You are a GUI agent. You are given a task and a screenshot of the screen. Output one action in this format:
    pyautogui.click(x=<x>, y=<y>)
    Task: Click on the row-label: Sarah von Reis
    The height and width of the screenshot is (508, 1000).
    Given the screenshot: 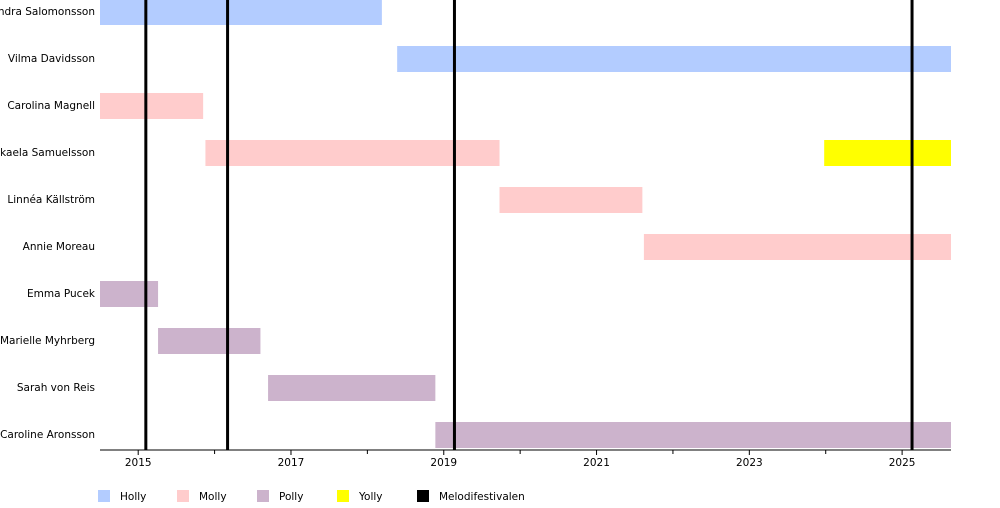 What is the action you would take?
    pyautogui.click(x=56, y=388)
    